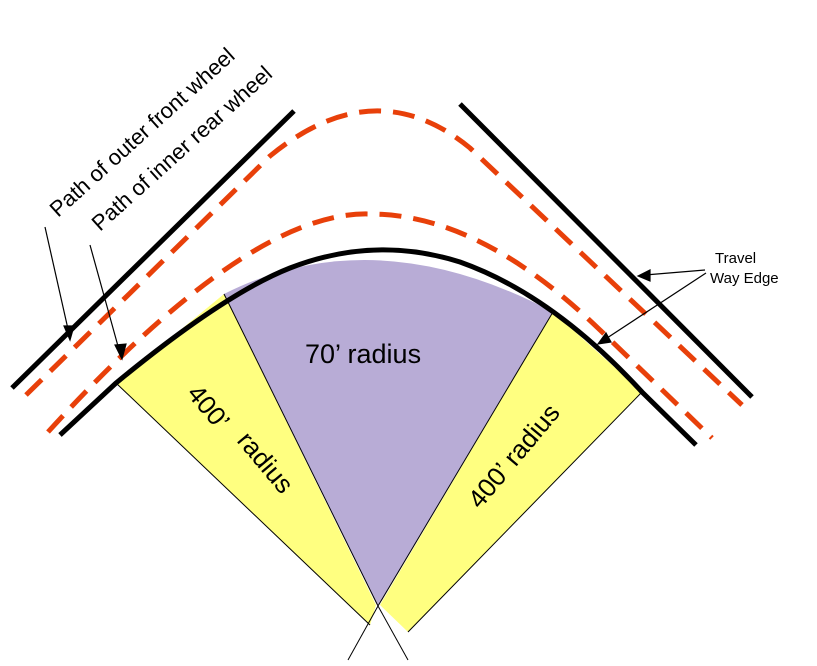  Describe the element at coordinates (153, 249) in the screenshot. I see `outer-left-edge` at that location.